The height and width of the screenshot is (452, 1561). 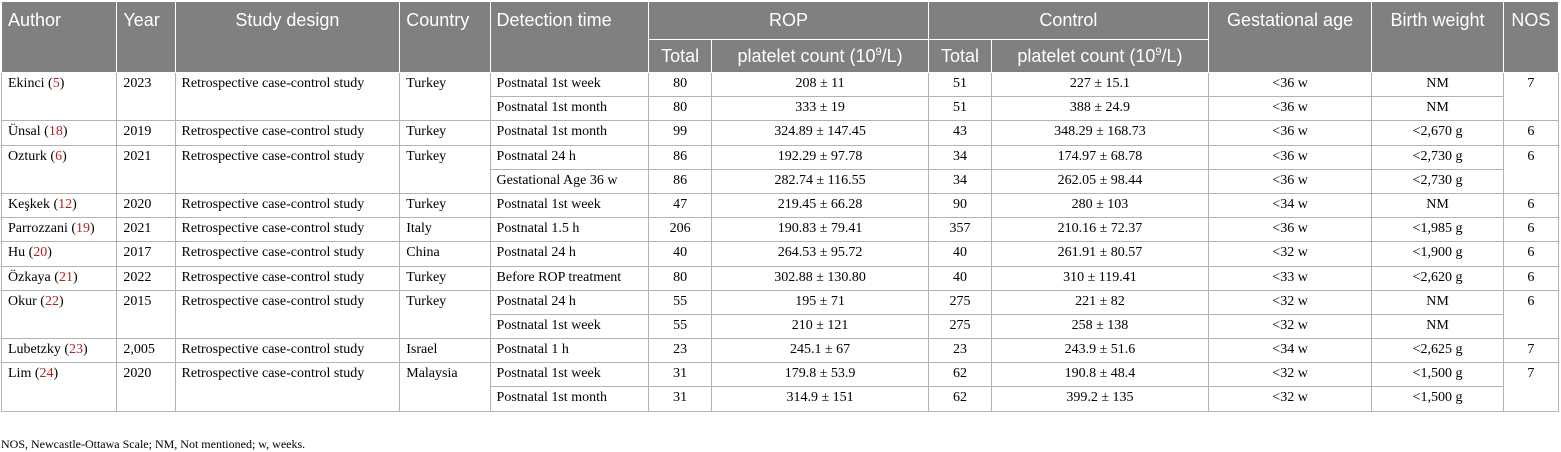 I want to click on rop-total-cell: 23, so click(x=680, y=351).